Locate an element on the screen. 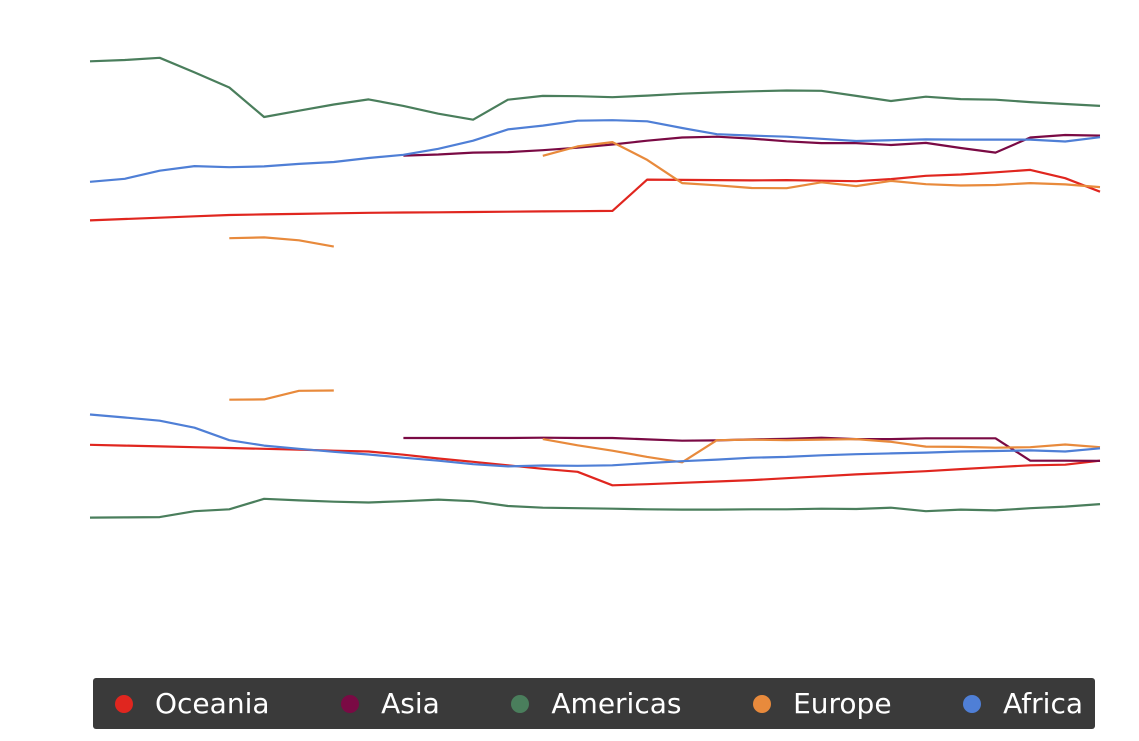  legend-item-americas: Americas is located at coordinates (596, 703).